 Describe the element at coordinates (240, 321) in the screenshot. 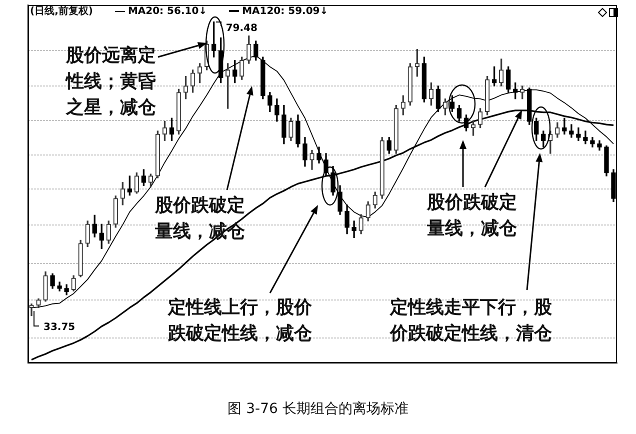

I see `annotation: 定性线上行，股价跌破定性线，减仓` at that location.